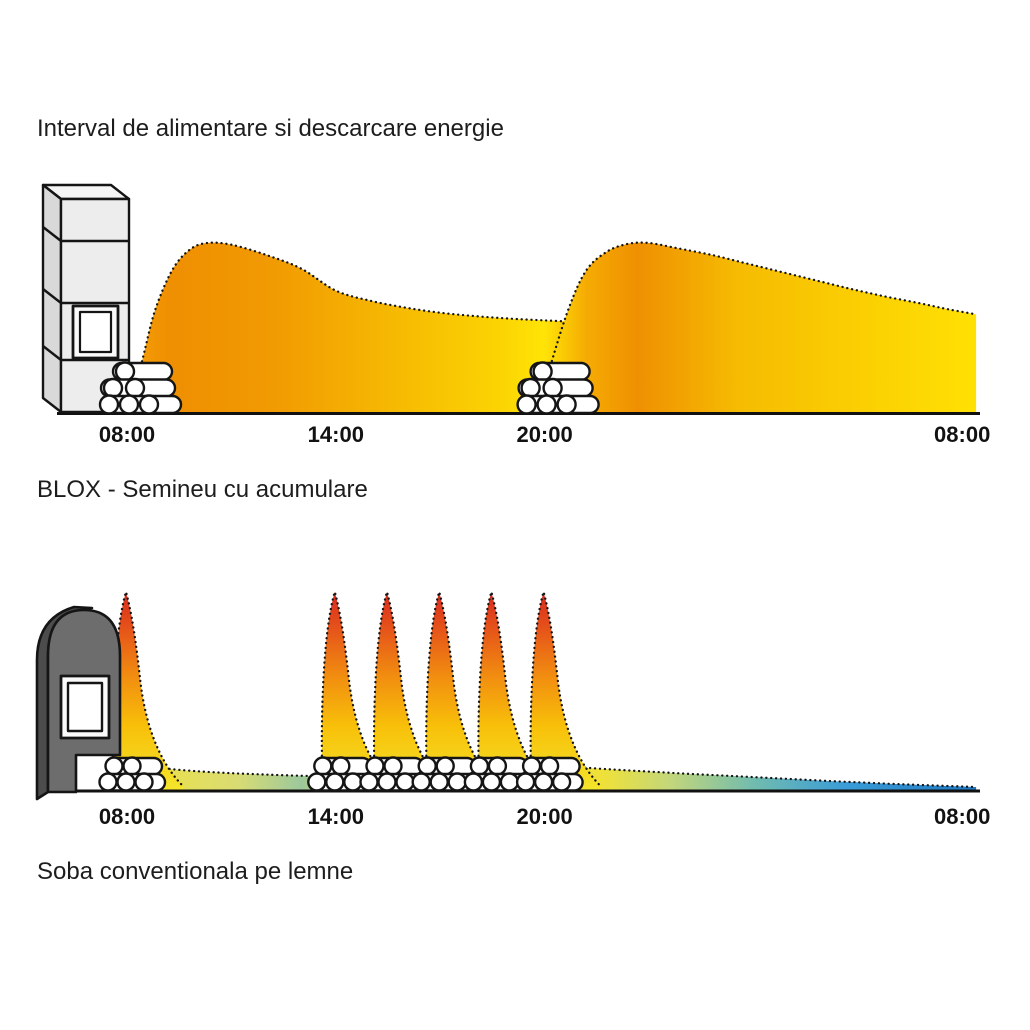  I want to click on heater-side-face, so click(52, 298).